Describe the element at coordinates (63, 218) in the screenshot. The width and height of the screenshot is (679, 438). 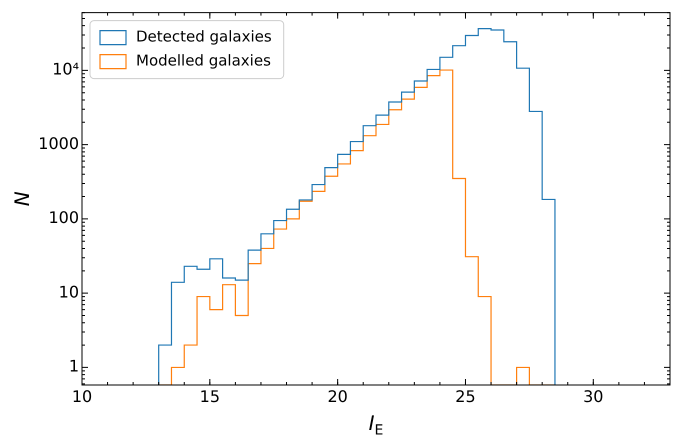
I see `y-tick-label: 100` at that location.